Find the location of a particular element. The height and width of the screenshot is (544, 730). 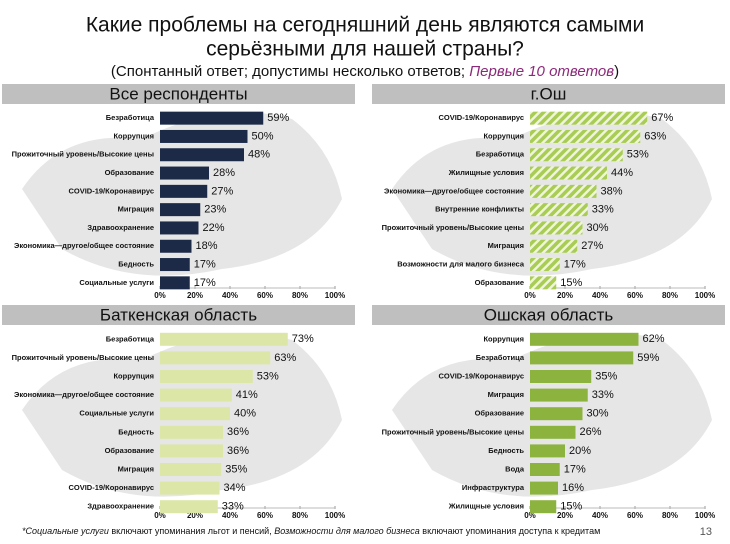

value-label: 48% is located at coordinates (259, 155).